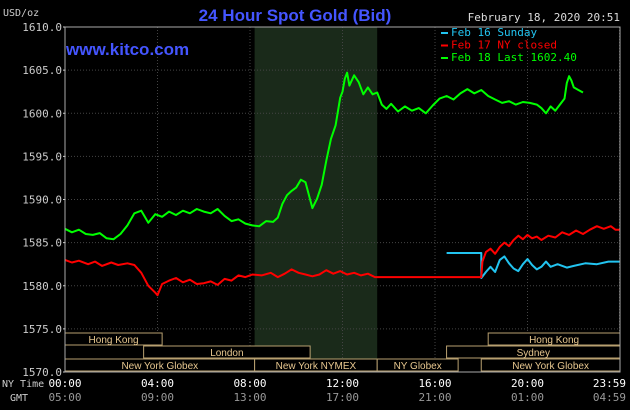 The height and width of the screenshot is (410, 630). Describe the element at coordinates (609, 383) in the screenshot. I see `ny-tick-label: 23:59` at that location.